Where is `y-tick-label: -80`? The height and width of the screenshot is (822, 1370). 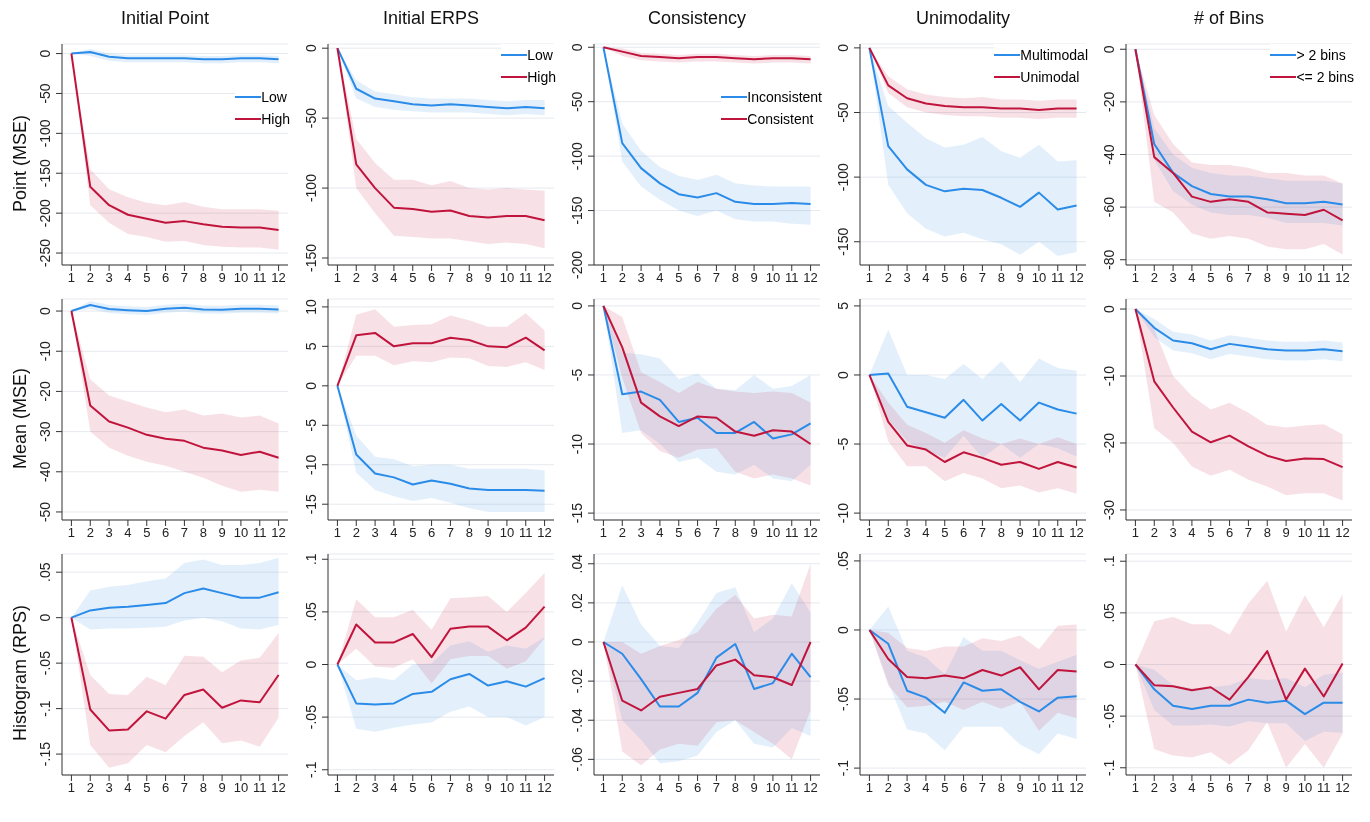
y-tick-label: -80 is located at coordinates (1109, 259).